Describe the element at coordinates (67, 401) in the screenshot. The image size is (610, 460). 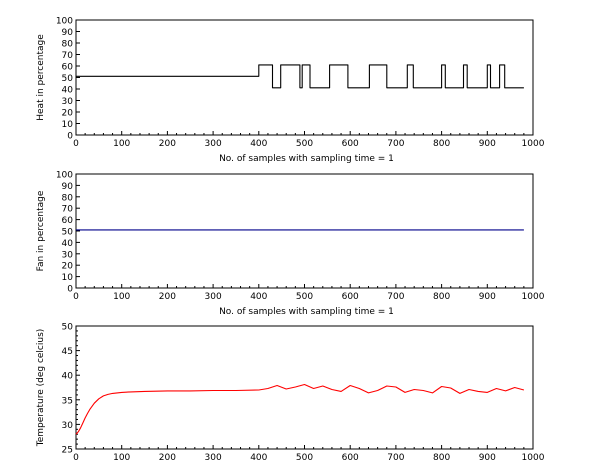
I see `y-tick-label: 35` at that location.